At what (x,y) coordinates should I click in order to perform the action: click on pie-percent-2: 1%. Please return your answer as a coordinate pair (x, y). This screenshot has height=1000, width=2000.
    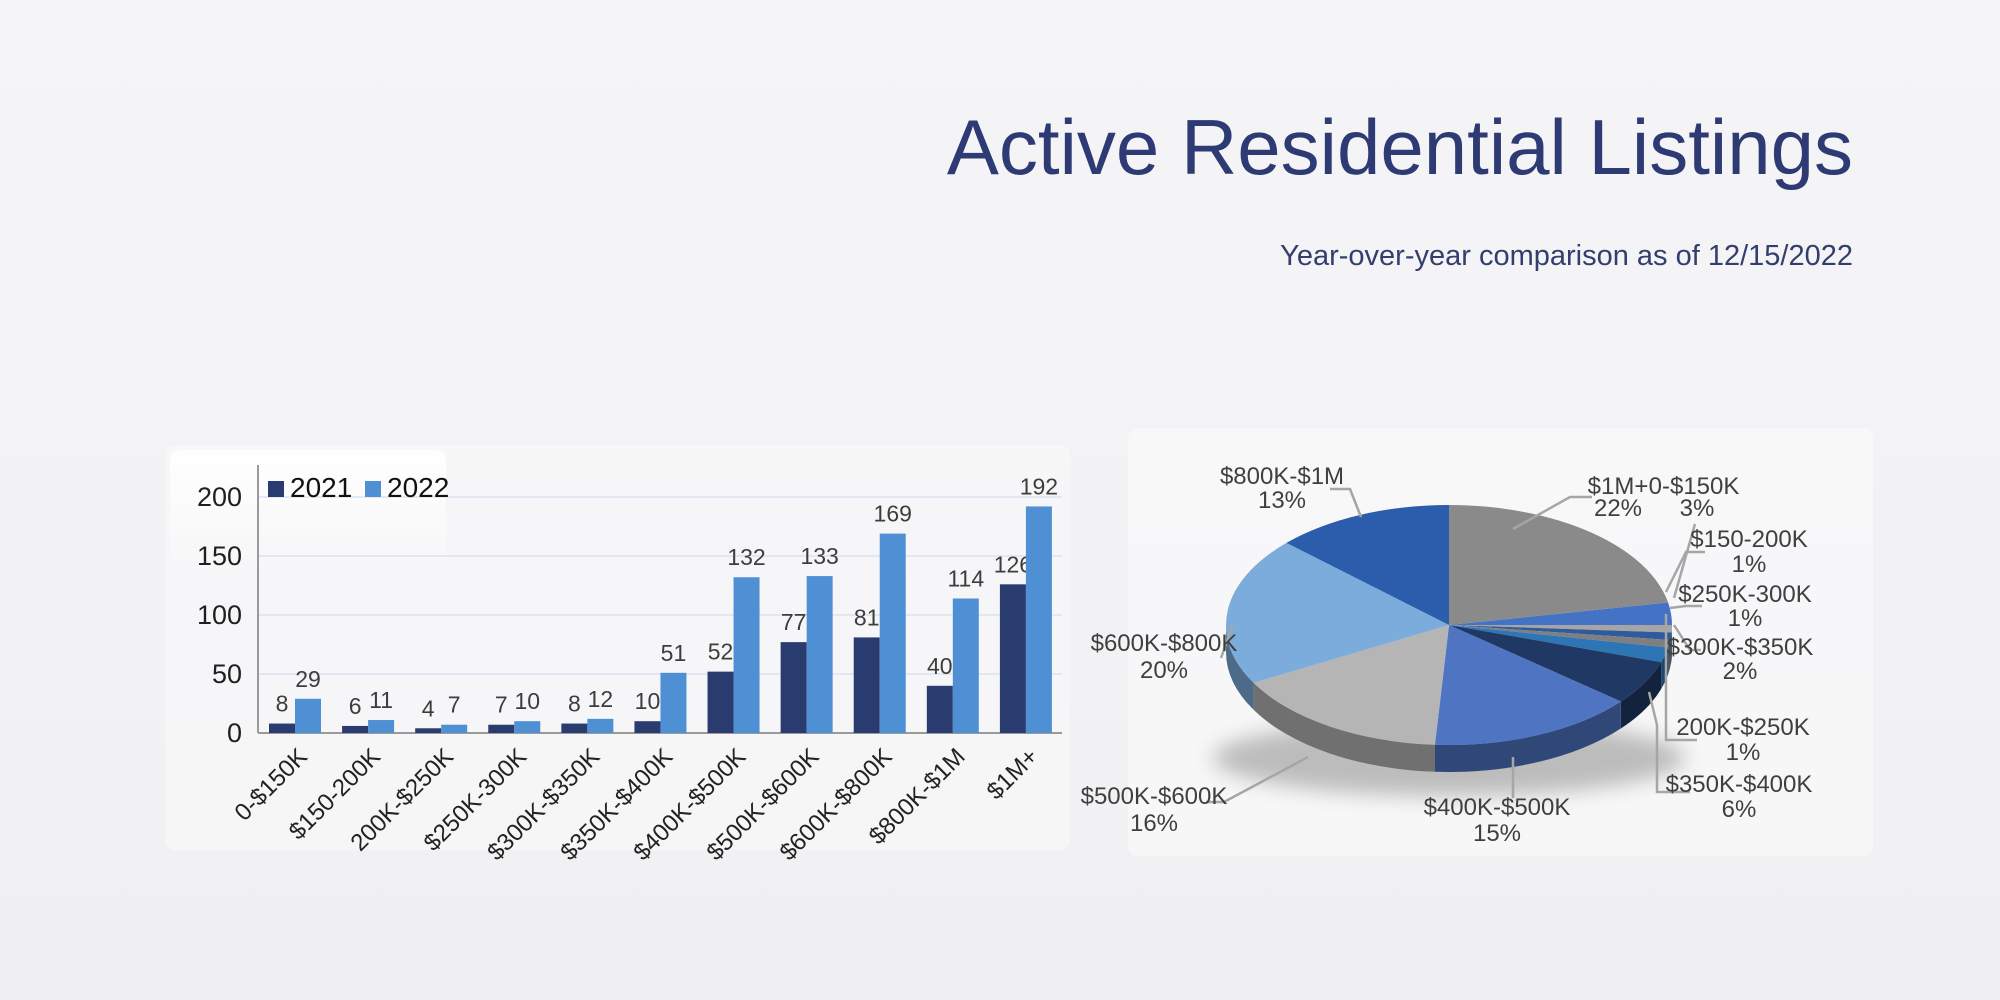
    Looking at the image, I should click on (1743, 752).